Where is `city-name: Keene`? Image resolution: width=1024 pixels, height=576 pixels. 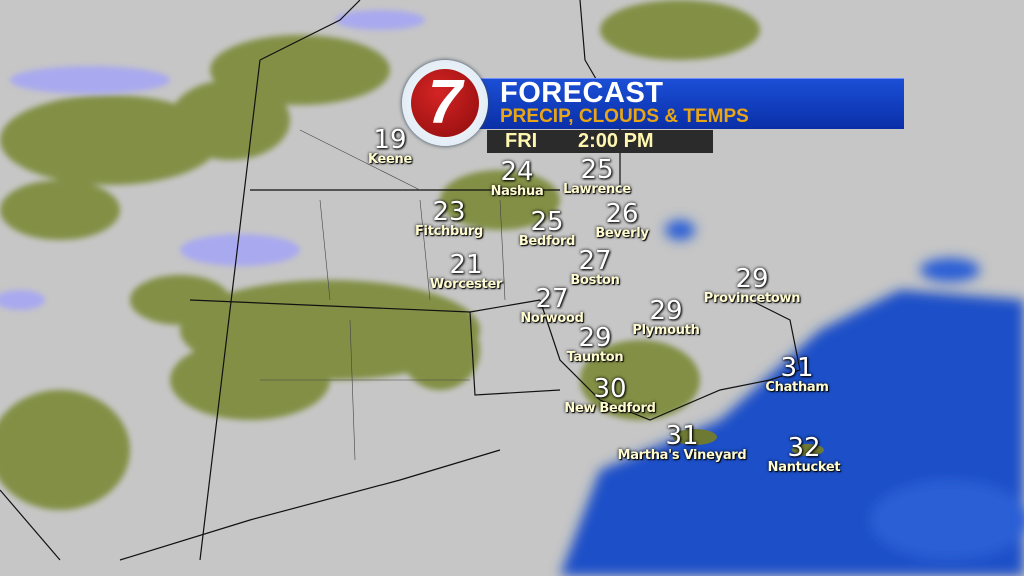
city-name: Keene is located at coordinates (390, 159).